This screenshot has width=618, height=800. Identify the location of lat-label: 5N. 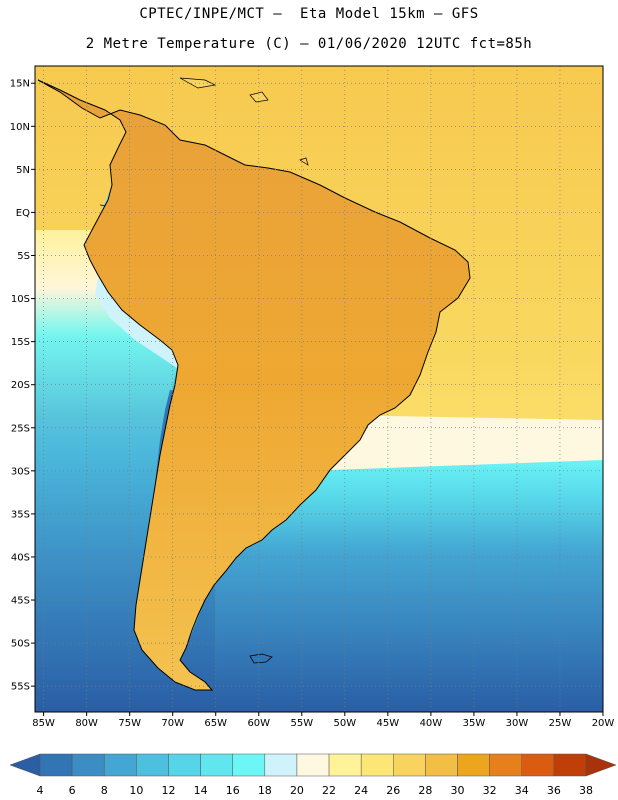
(23, 170).